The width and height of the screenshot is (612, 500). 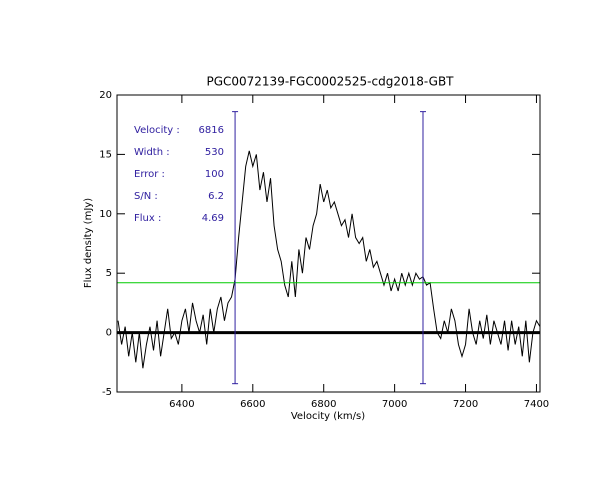 I want to click on annotation-value: 100, so click(x=214, y=174).